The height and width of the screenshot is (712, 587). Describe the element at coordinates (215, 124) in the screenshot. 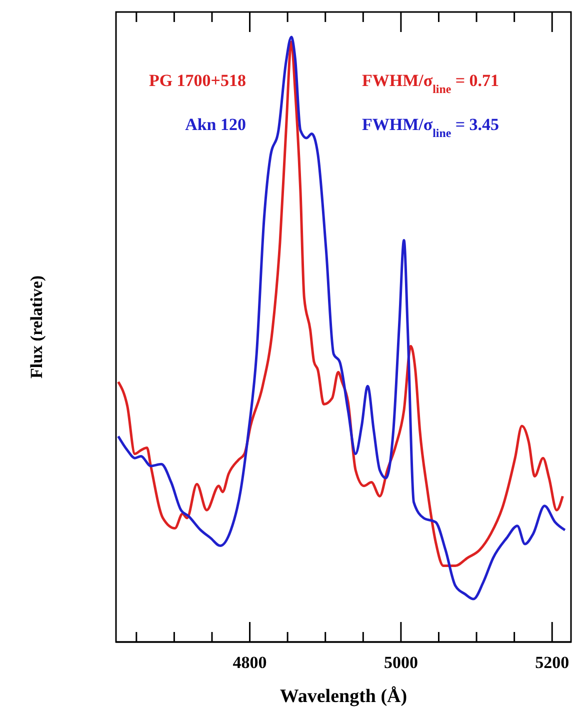

I see `series-label: Akn 120` at that location.